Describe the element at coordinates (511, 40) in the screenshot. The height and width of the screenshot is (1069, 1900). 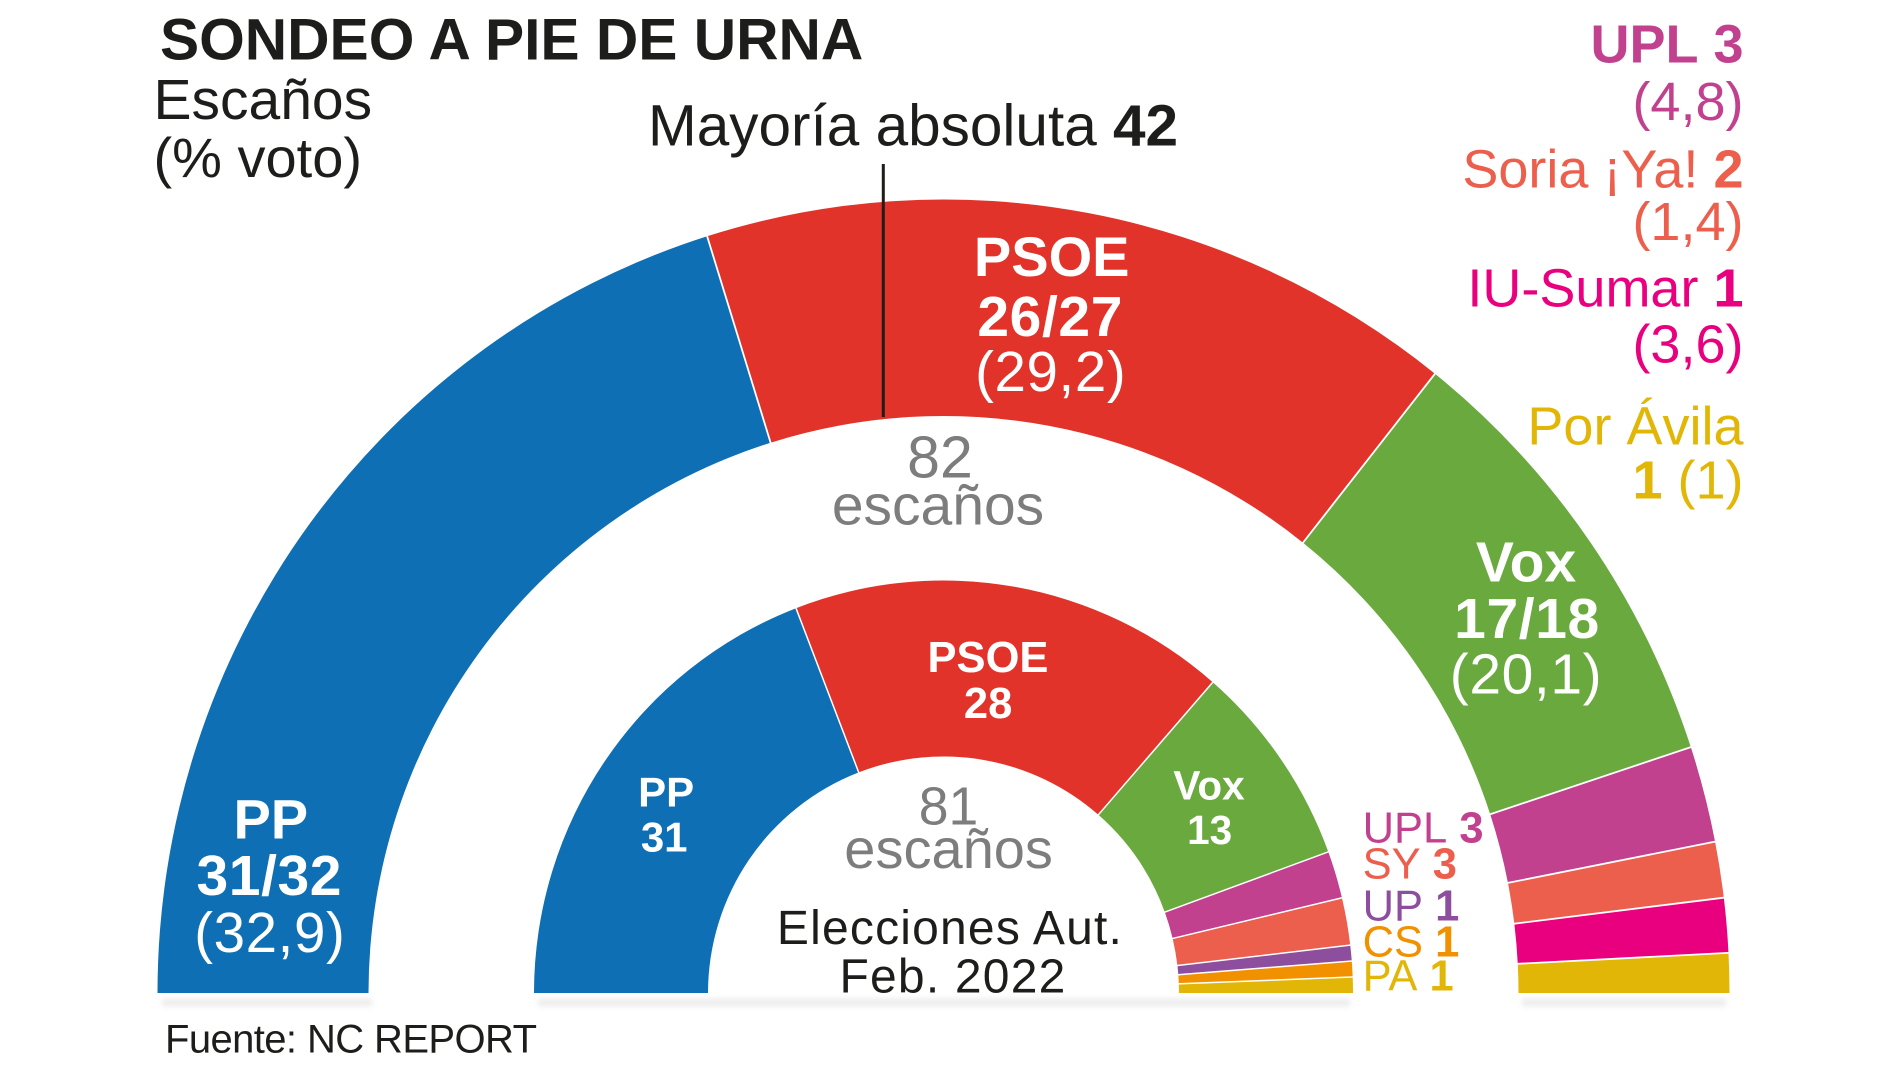
I see `svg-text: SONDEO A PIE DE URNA` at that location.